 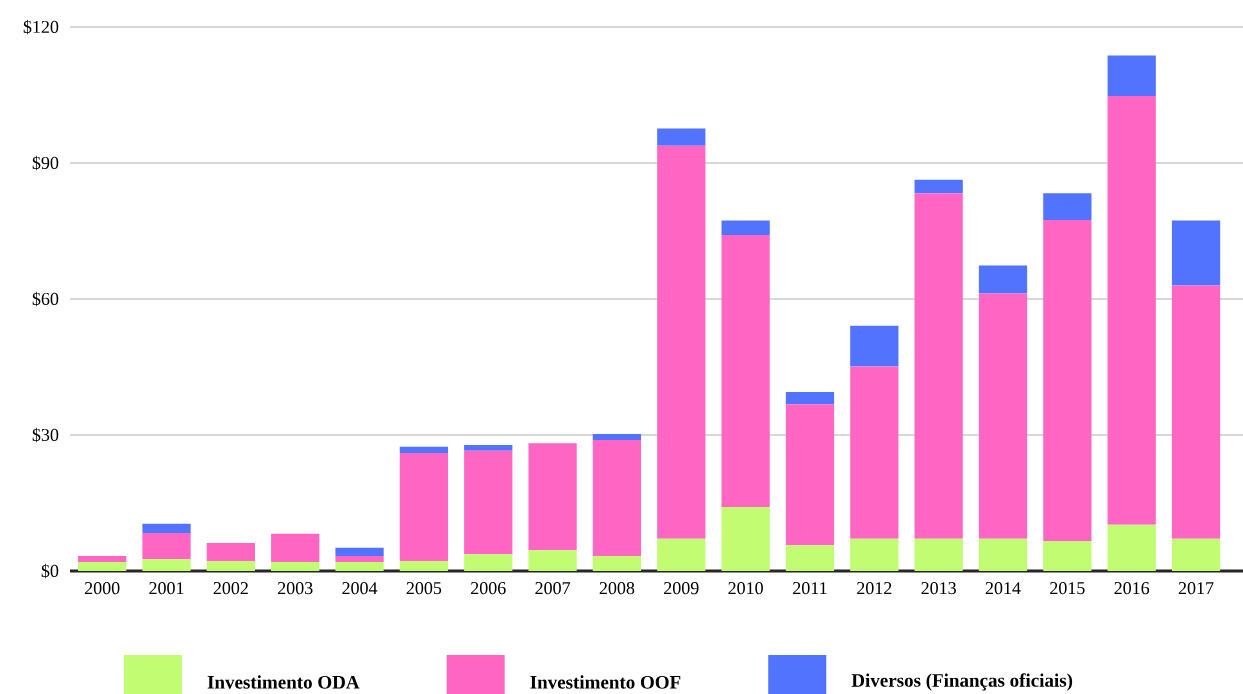 What do you see at coordinates (45, 163) in the screenshot?
I see `y-tick-label: $90` at bounding box center [45, 163].